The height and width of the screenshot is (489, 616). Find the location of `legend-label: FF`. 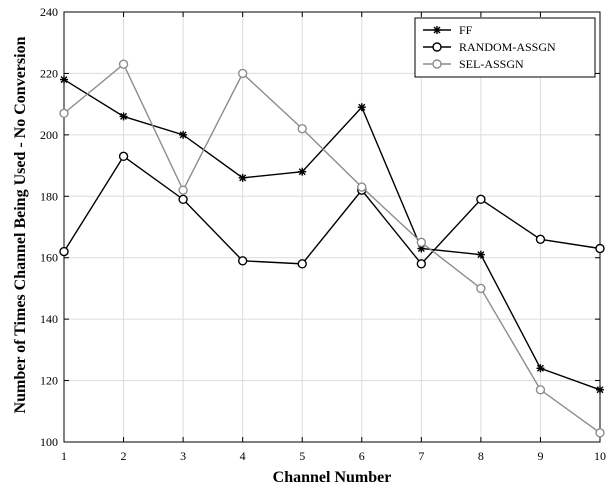

legend-label: FF is located at coordinates (466, 30).